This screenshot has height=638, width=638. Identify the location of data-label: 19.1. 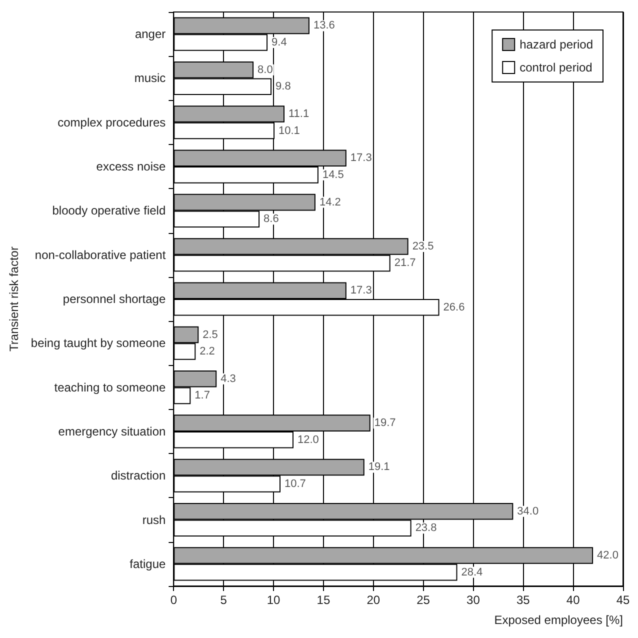
(379, 467).